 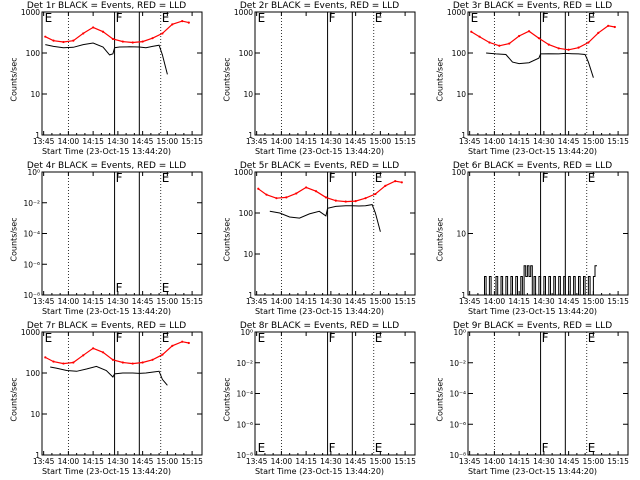 I want to click on panel-title: Det 2r BLACK = Events, RED = LLD, so click(x=319, y=6).